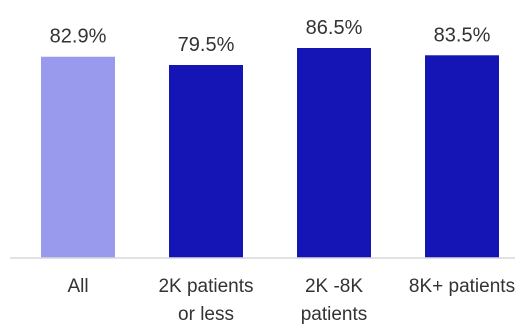 Image resolution: width=525 pixels, height=331 pixels. I want to click on category-label-1-line-1: All, so click(77, 286).